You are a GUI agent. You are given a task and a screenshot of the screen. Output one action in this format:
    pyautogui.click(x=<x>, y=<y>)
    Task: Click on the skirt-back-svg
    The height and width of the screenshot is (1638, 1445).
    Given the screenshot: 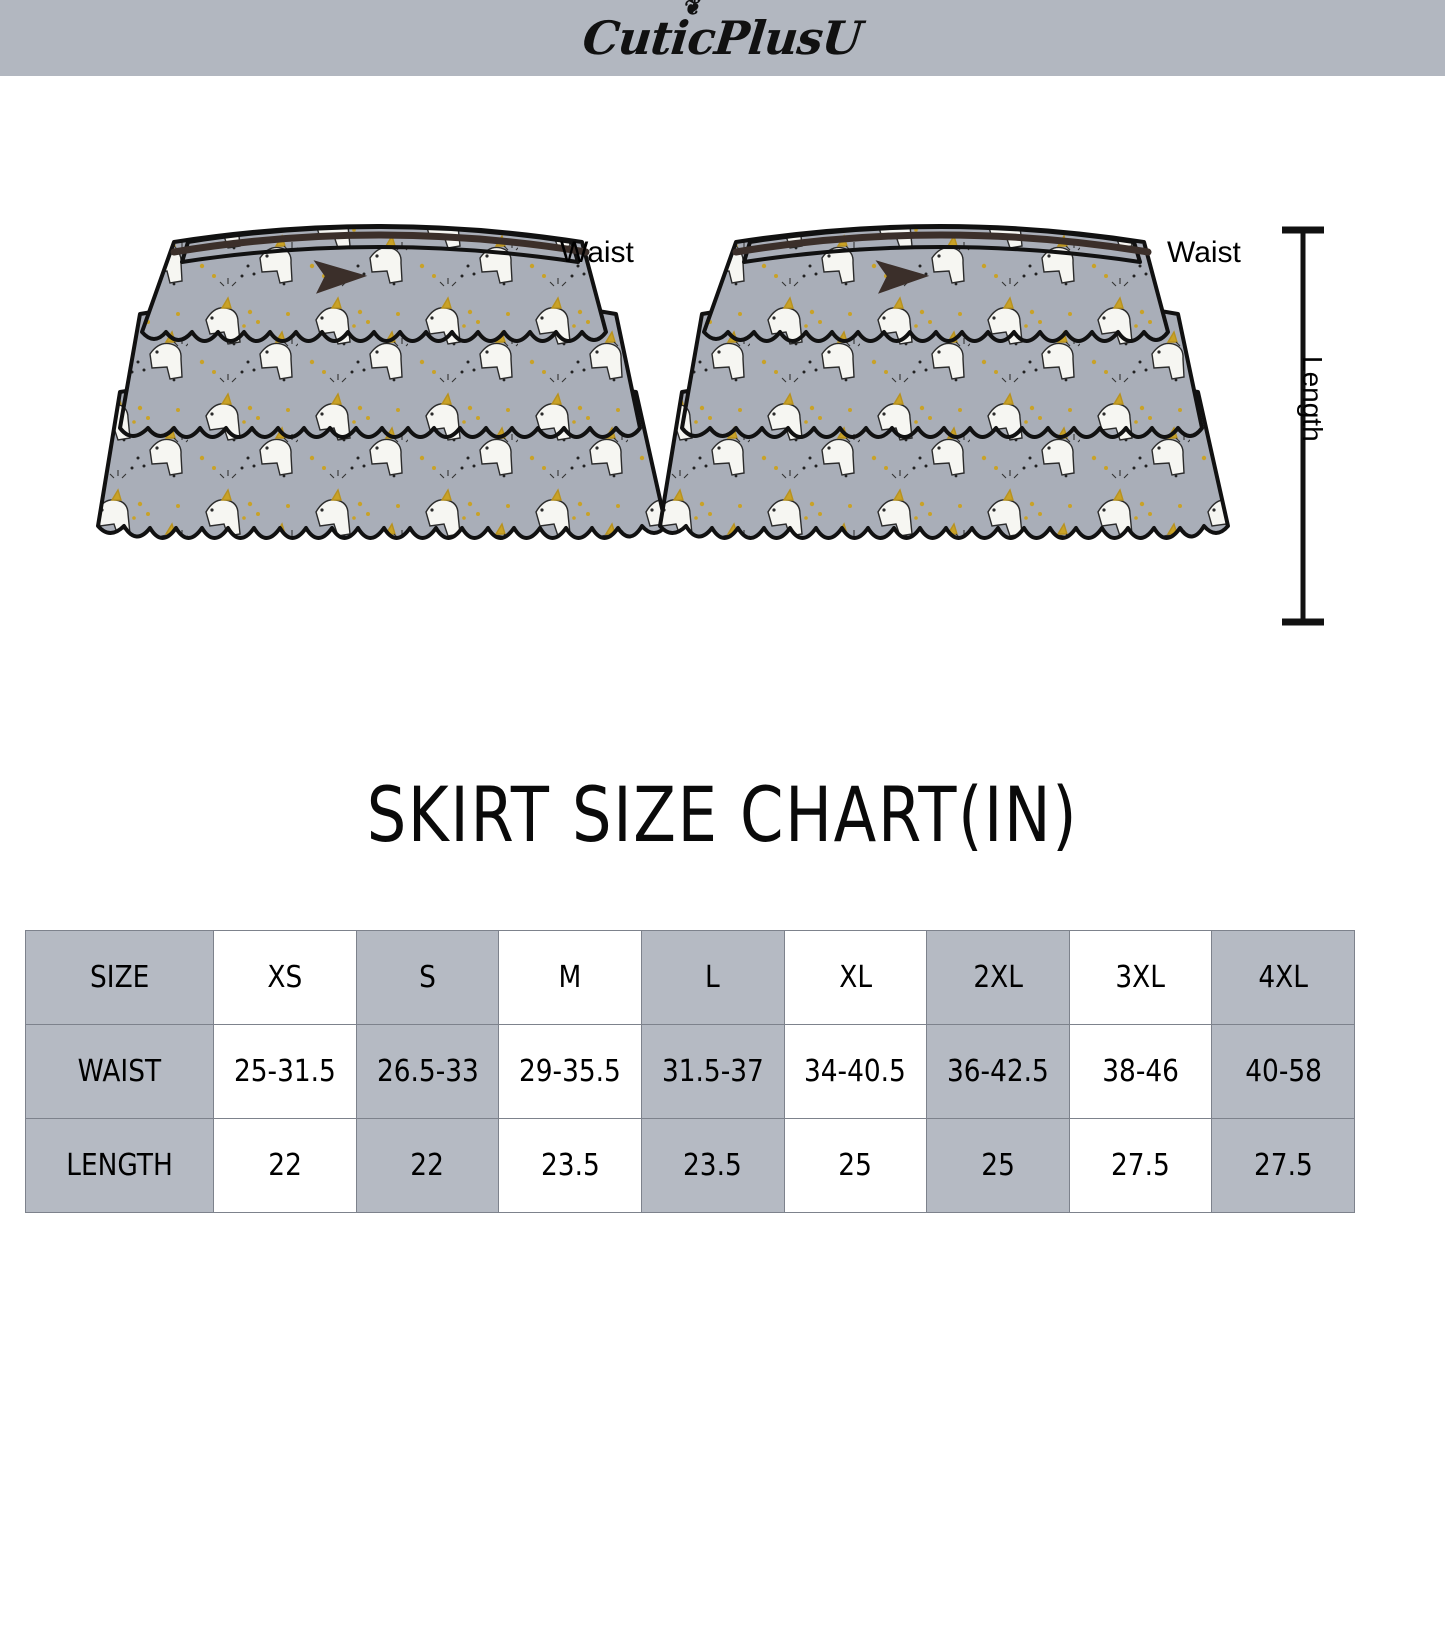 What is the action you would take?
    pyautogui.click(x=944, y=382)
    